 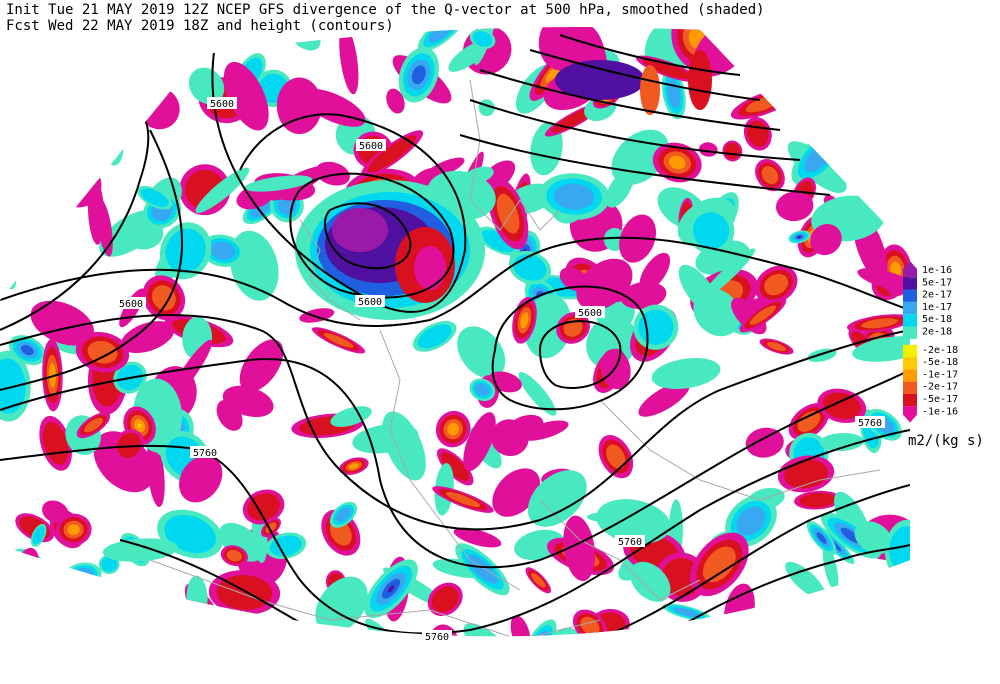 I want to click on colorbar-arrow, so click(x=910, y=414).